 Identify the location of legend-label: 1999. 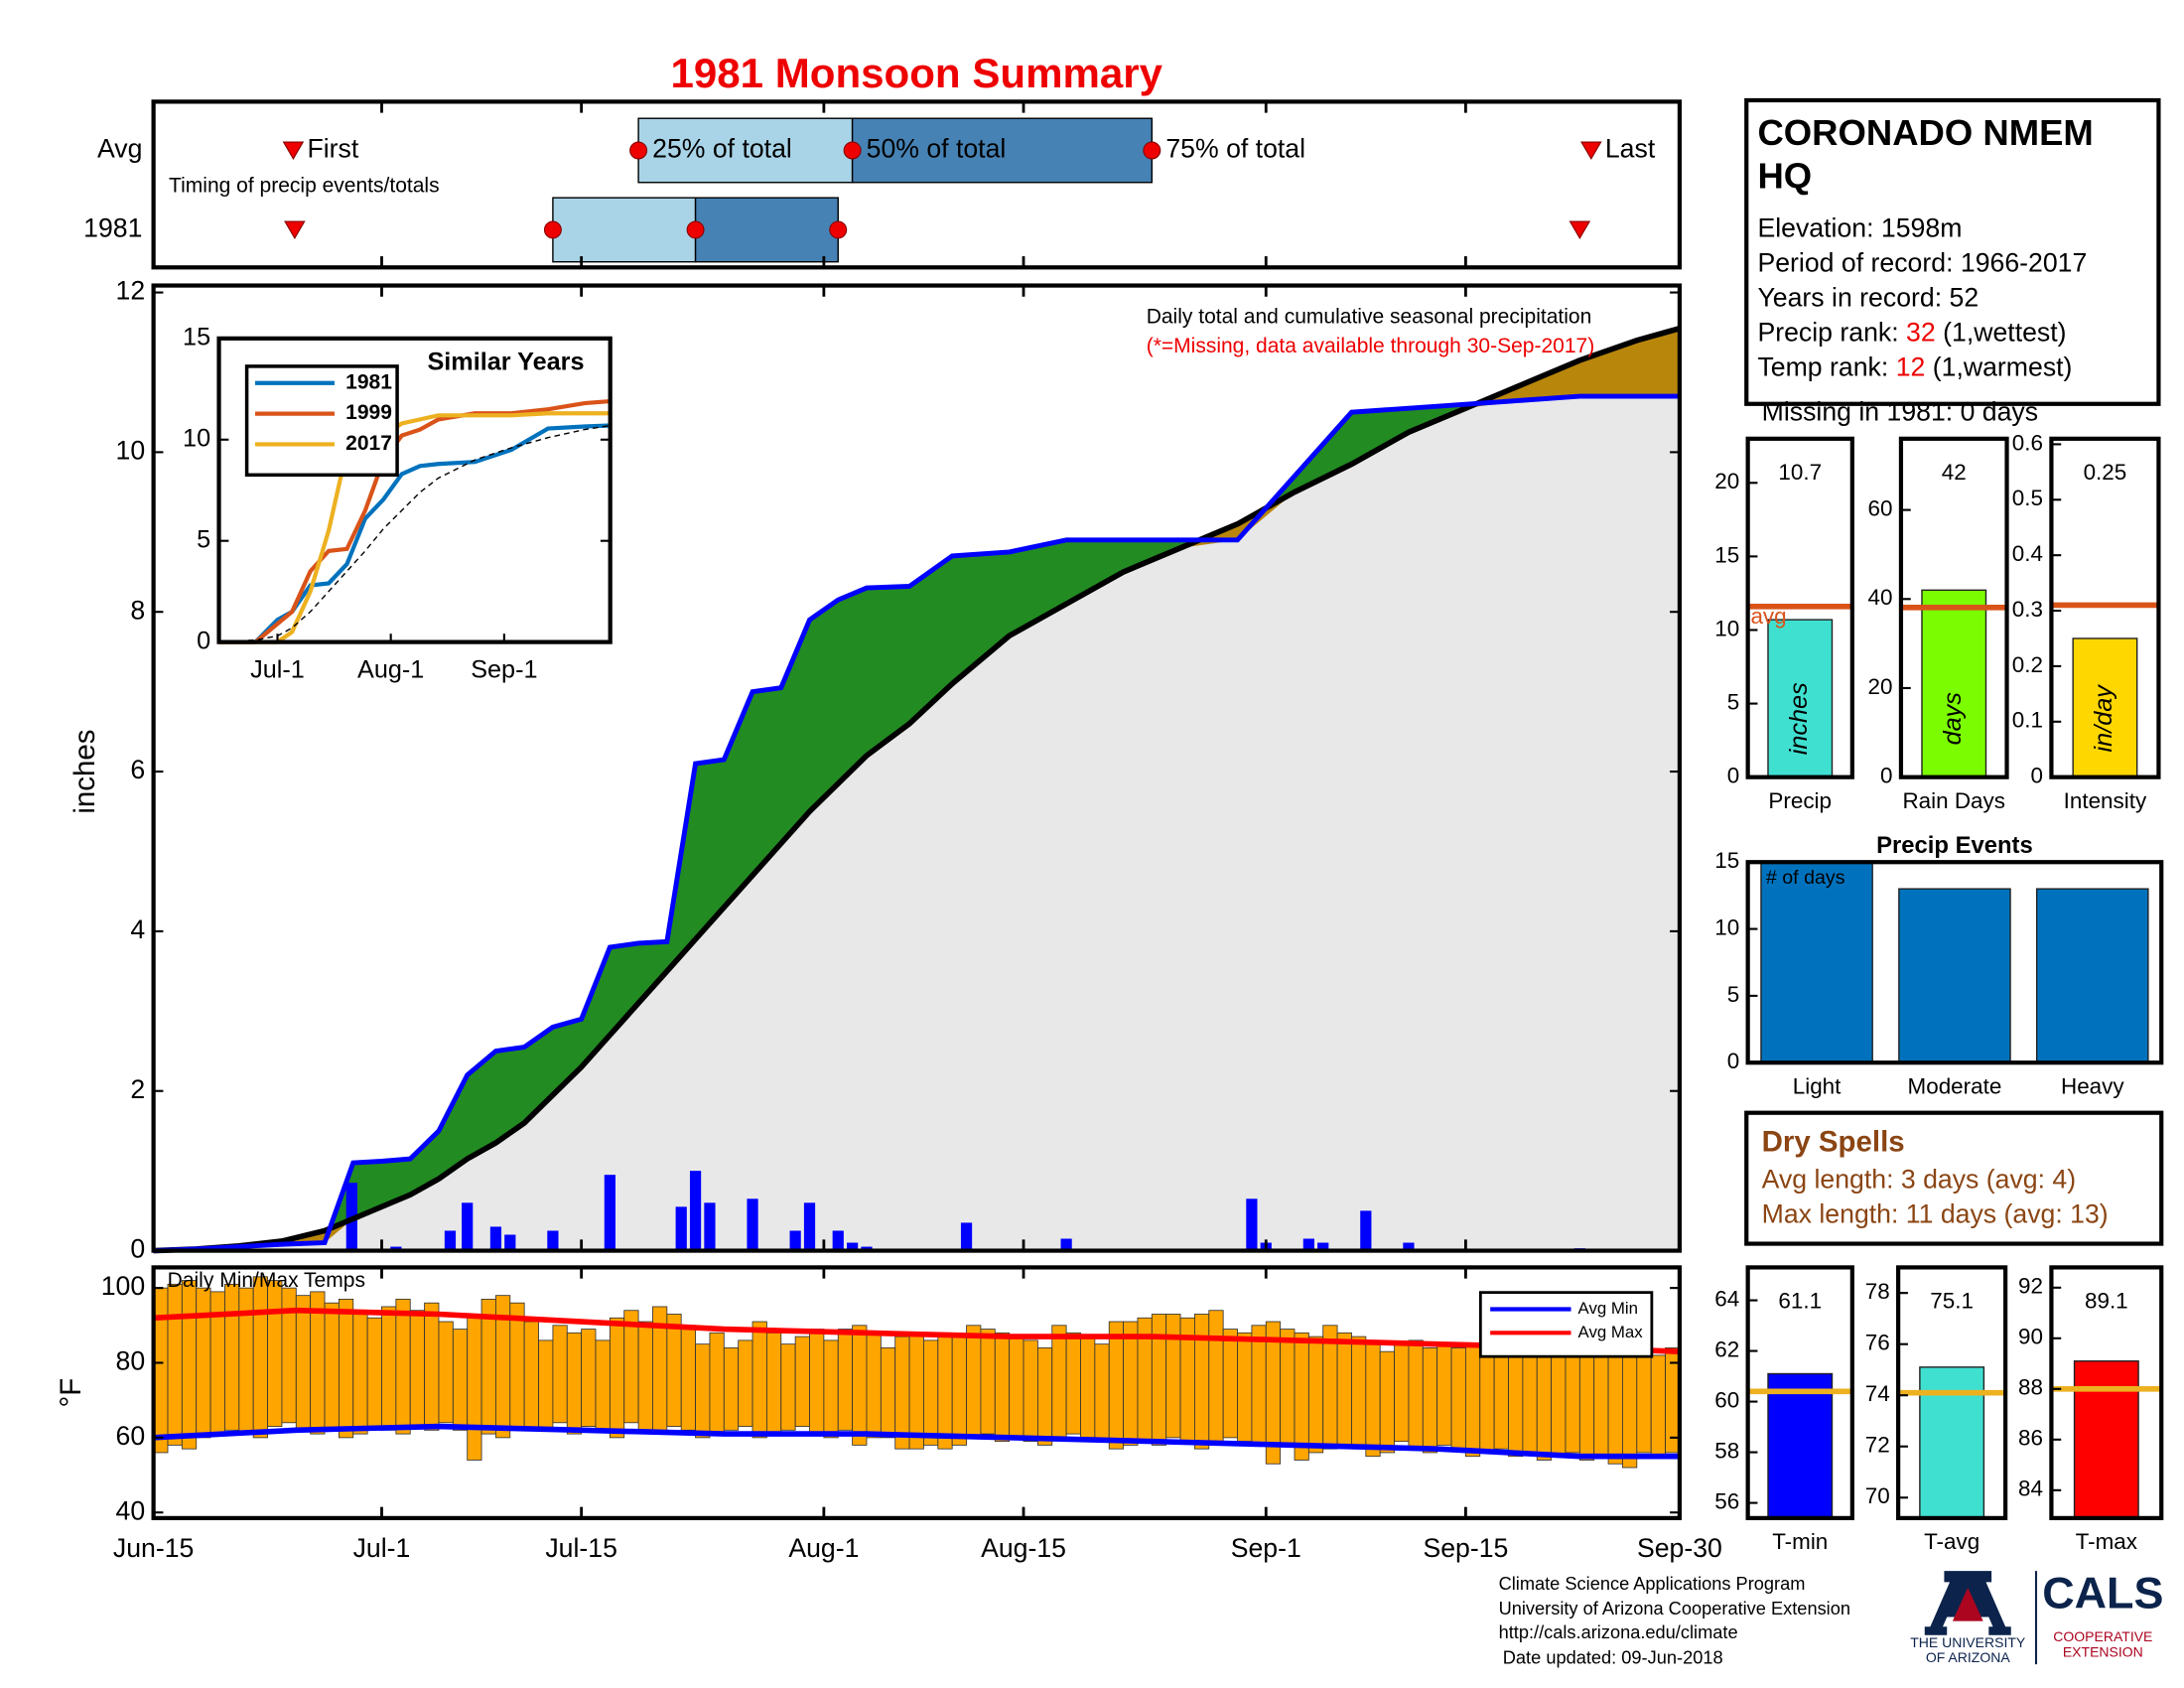
(368, 412).